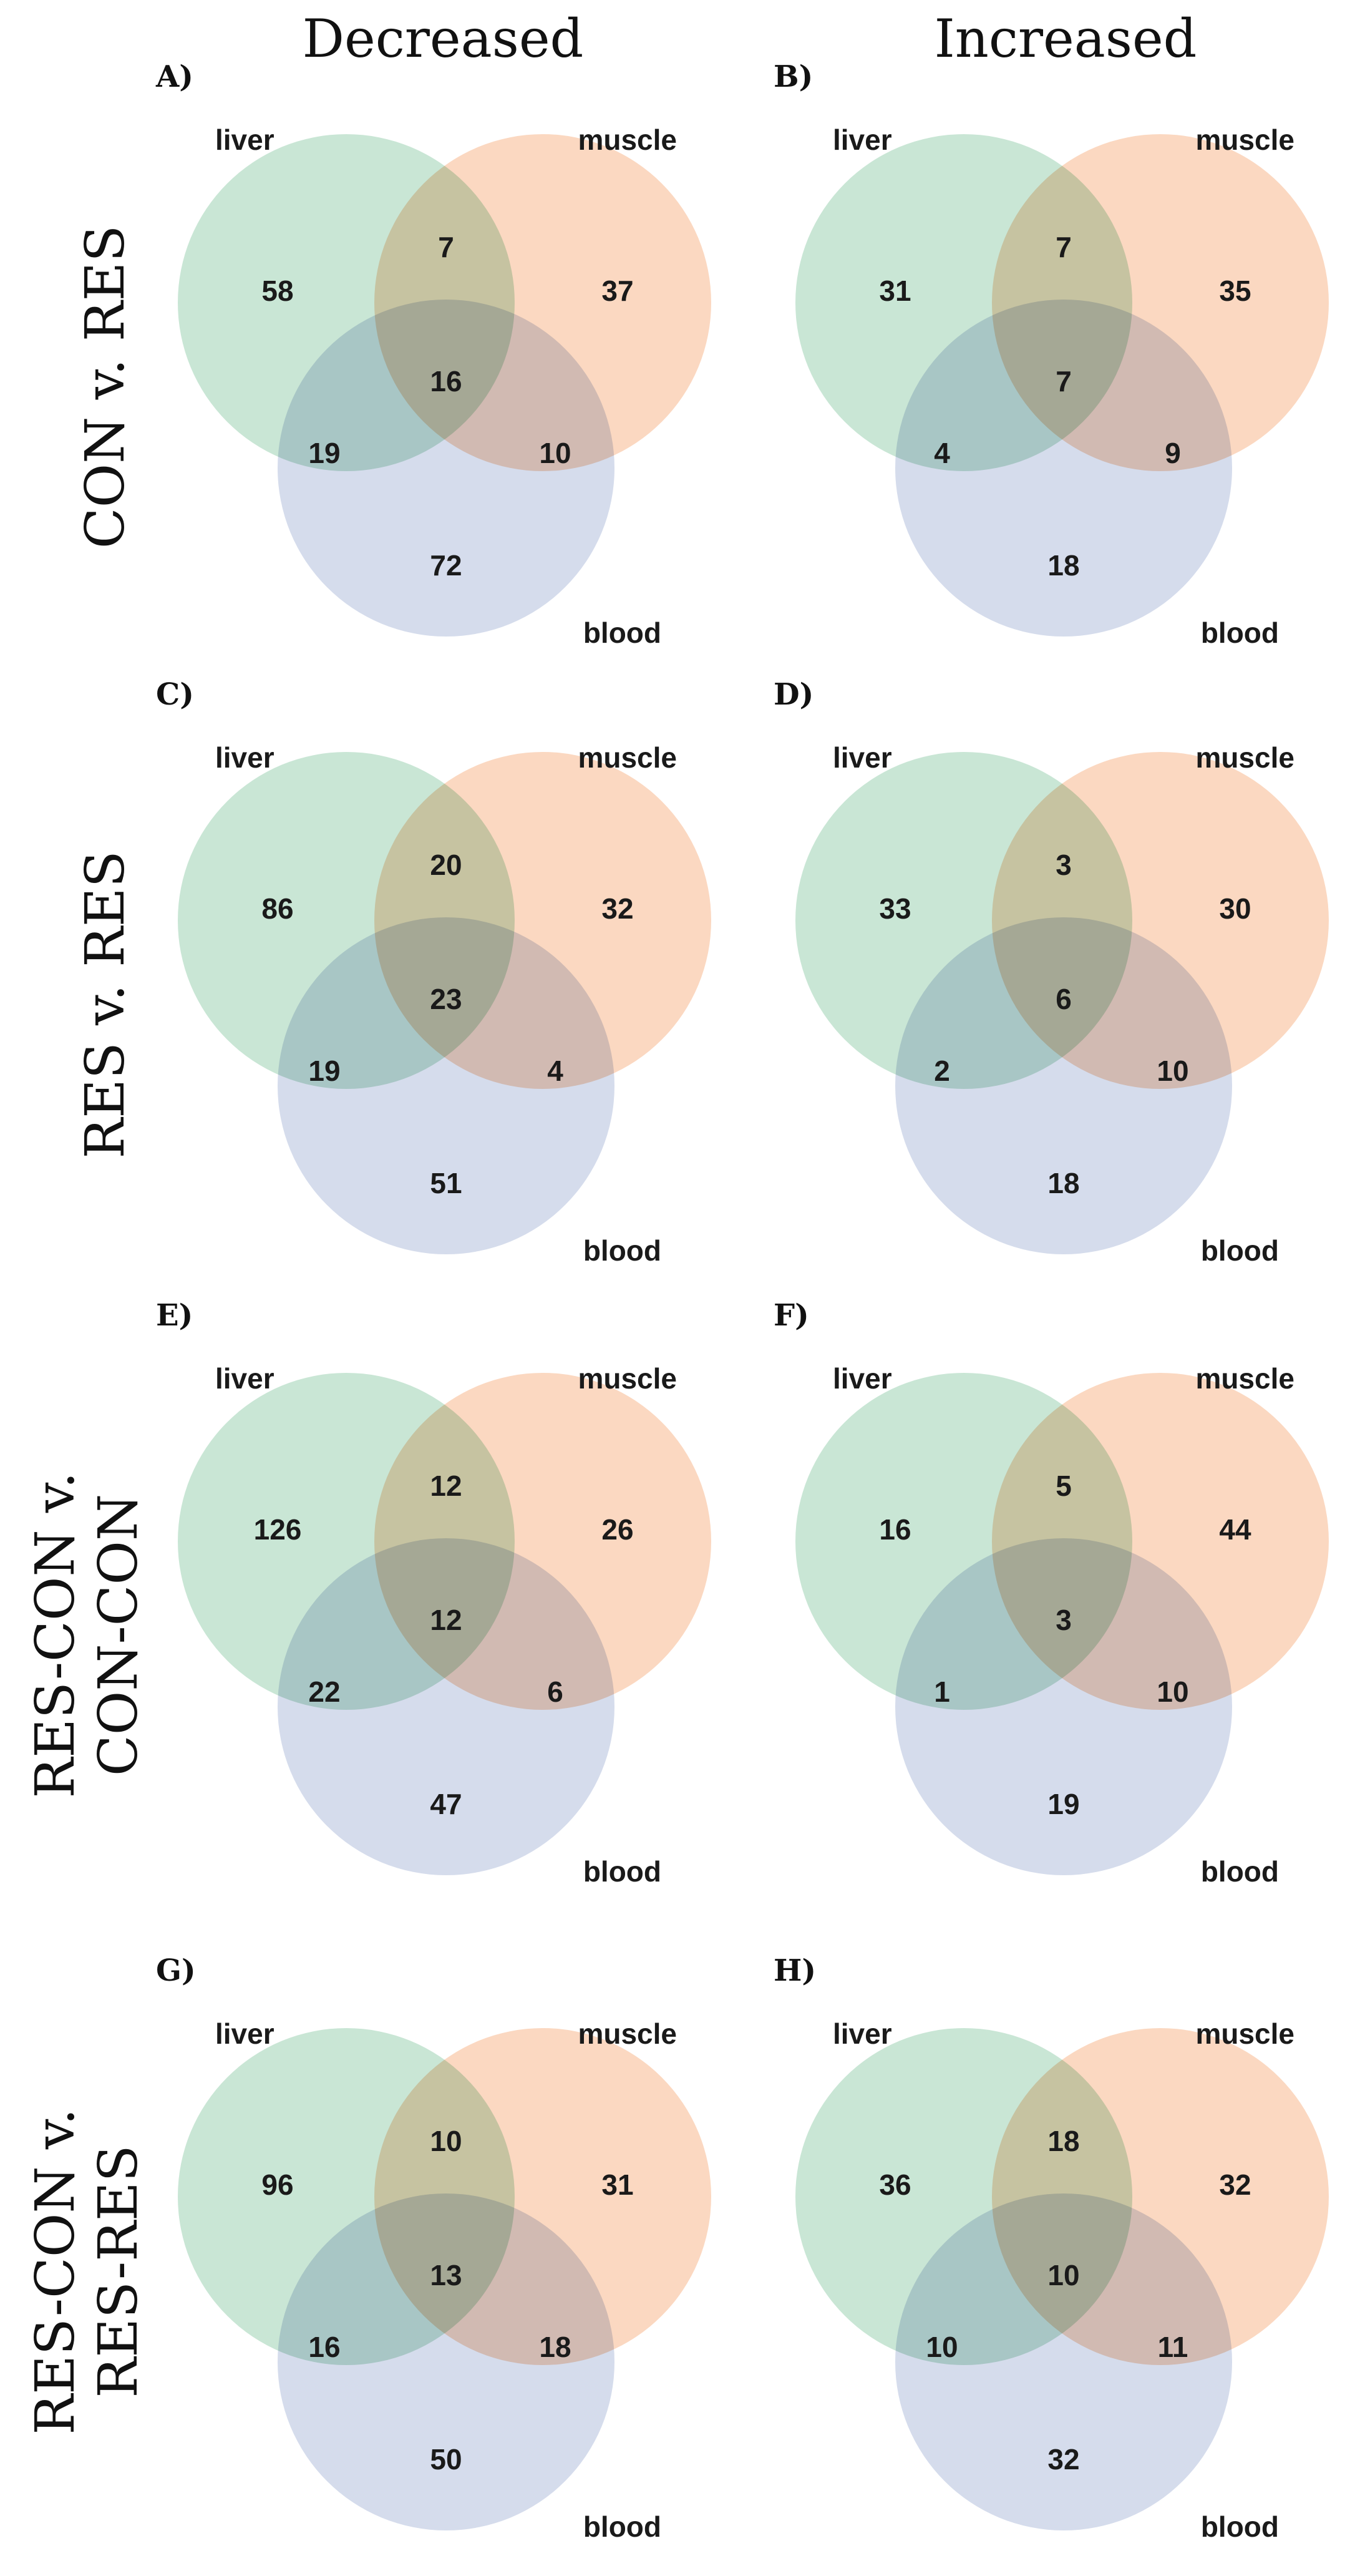 The width and height of the screenshot is (1350, 2576). Describe the element at coordinates (446, 565) in the screenshot. I see `region-count-blood-only: 72` at that location.